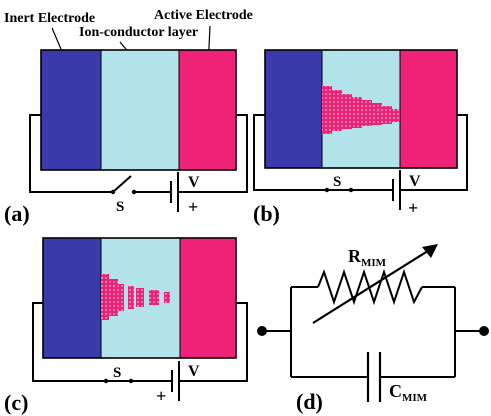 This screenshot has height=416, width=491. I want to click on ion-conductor-label: Ion-conductor layer, so click(138, 32).